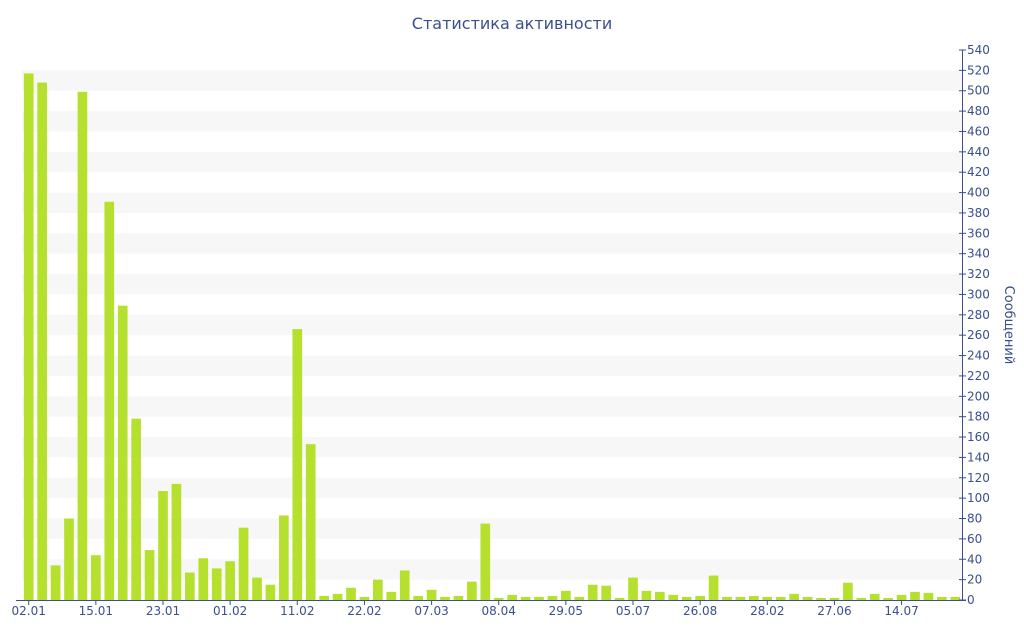  I want to click on y-tick-label: 160, so click(978, 437).